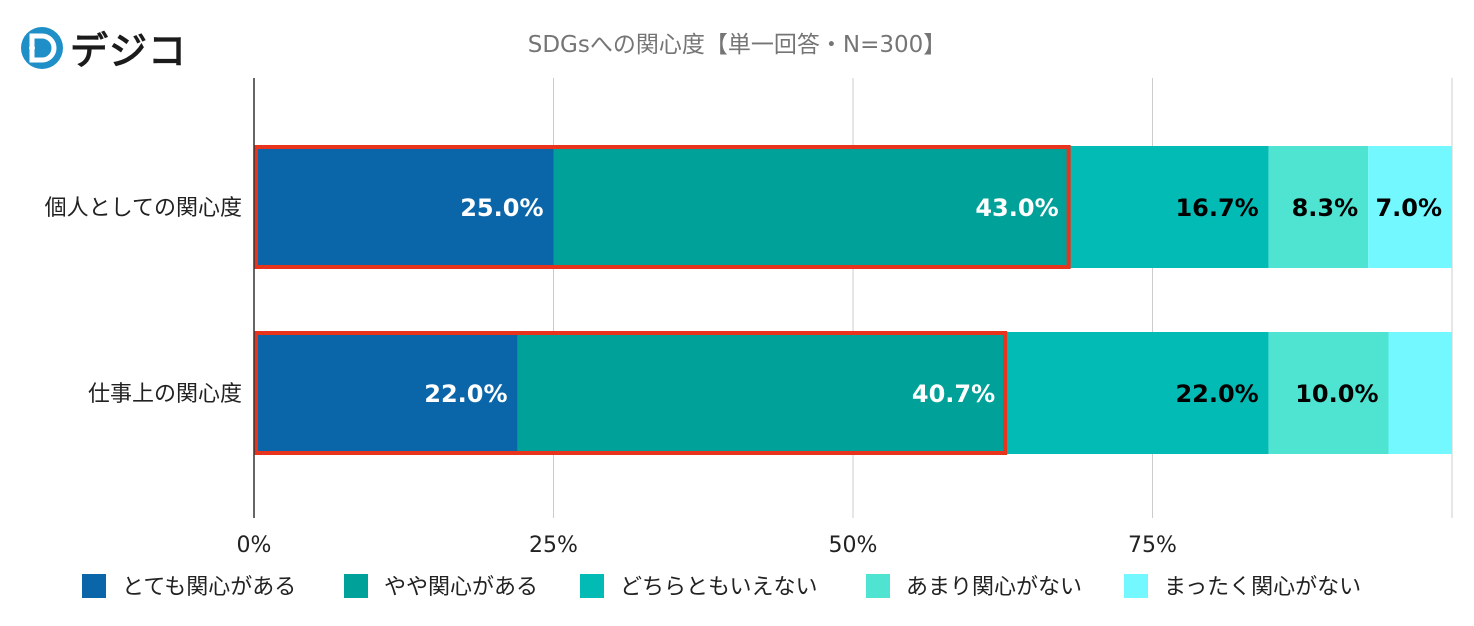  I want to click on chart-title: SDGsへの関心度【単一回答・N=300】, so click(737, 45).